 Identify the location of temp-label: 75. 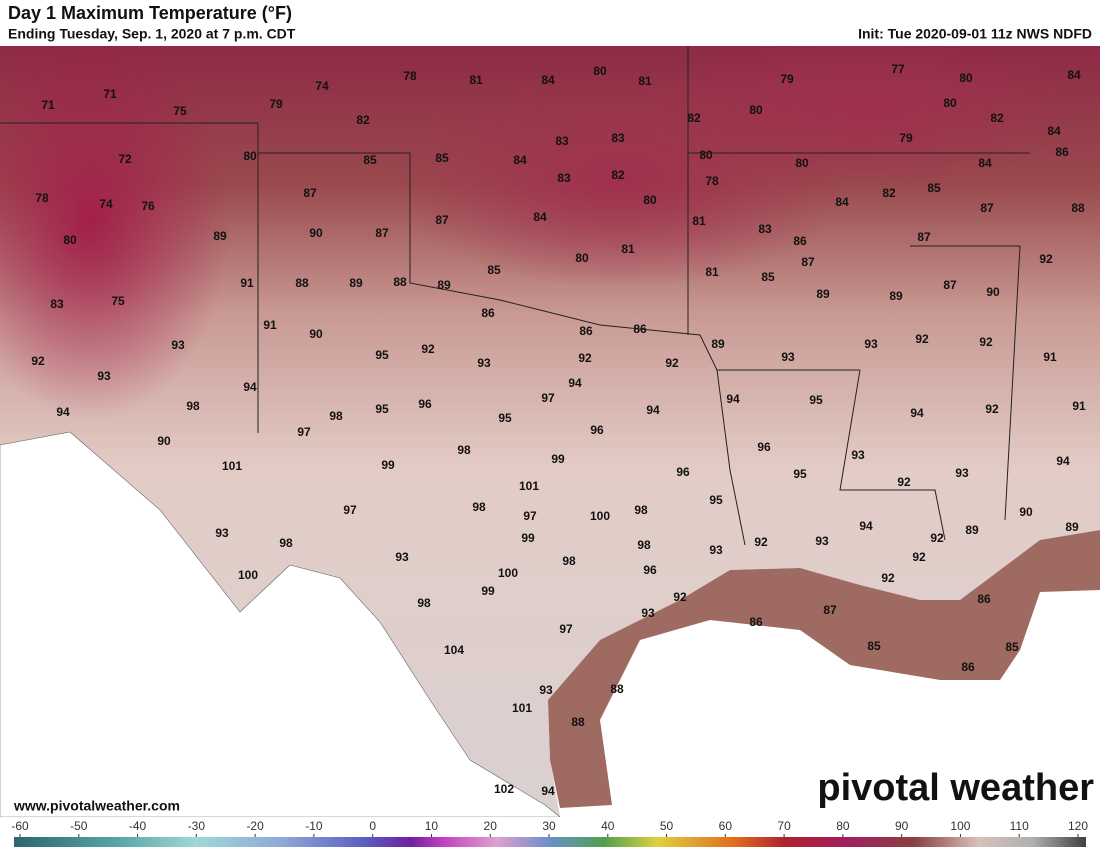
(118, 301).